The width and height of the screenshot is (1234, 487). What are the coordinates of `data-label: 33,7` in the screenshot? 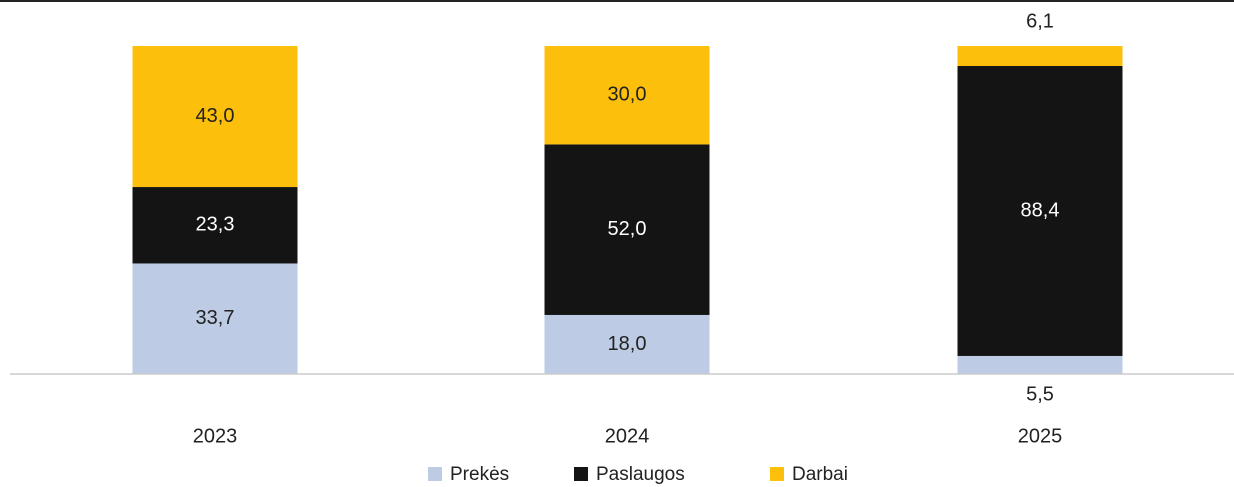 It's located at (215, 318).